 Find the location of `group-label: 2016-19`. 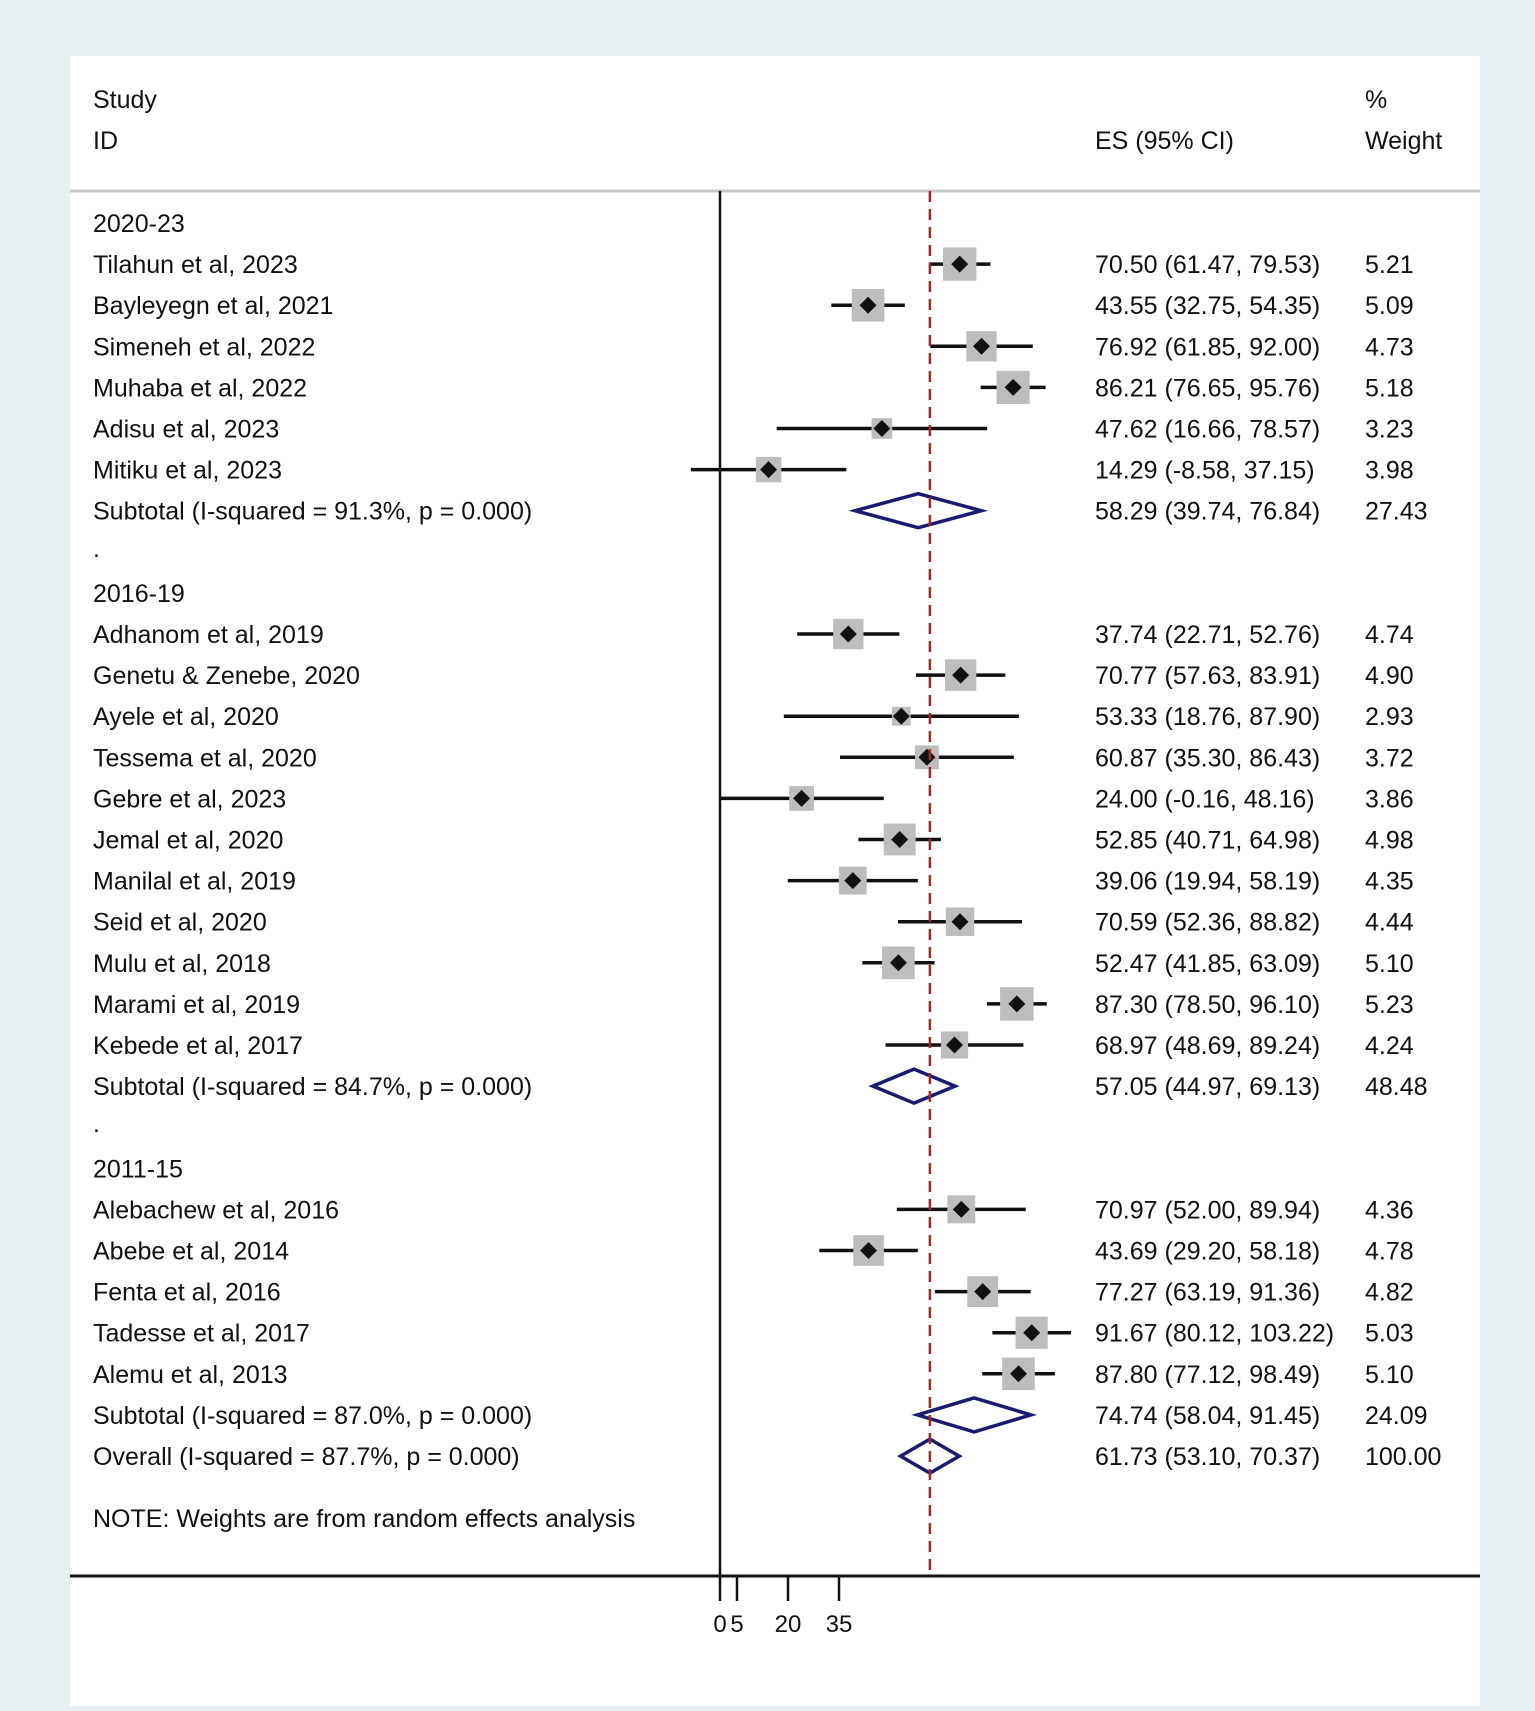

group-label: 2016-19 is located at coordinates (139, 594).